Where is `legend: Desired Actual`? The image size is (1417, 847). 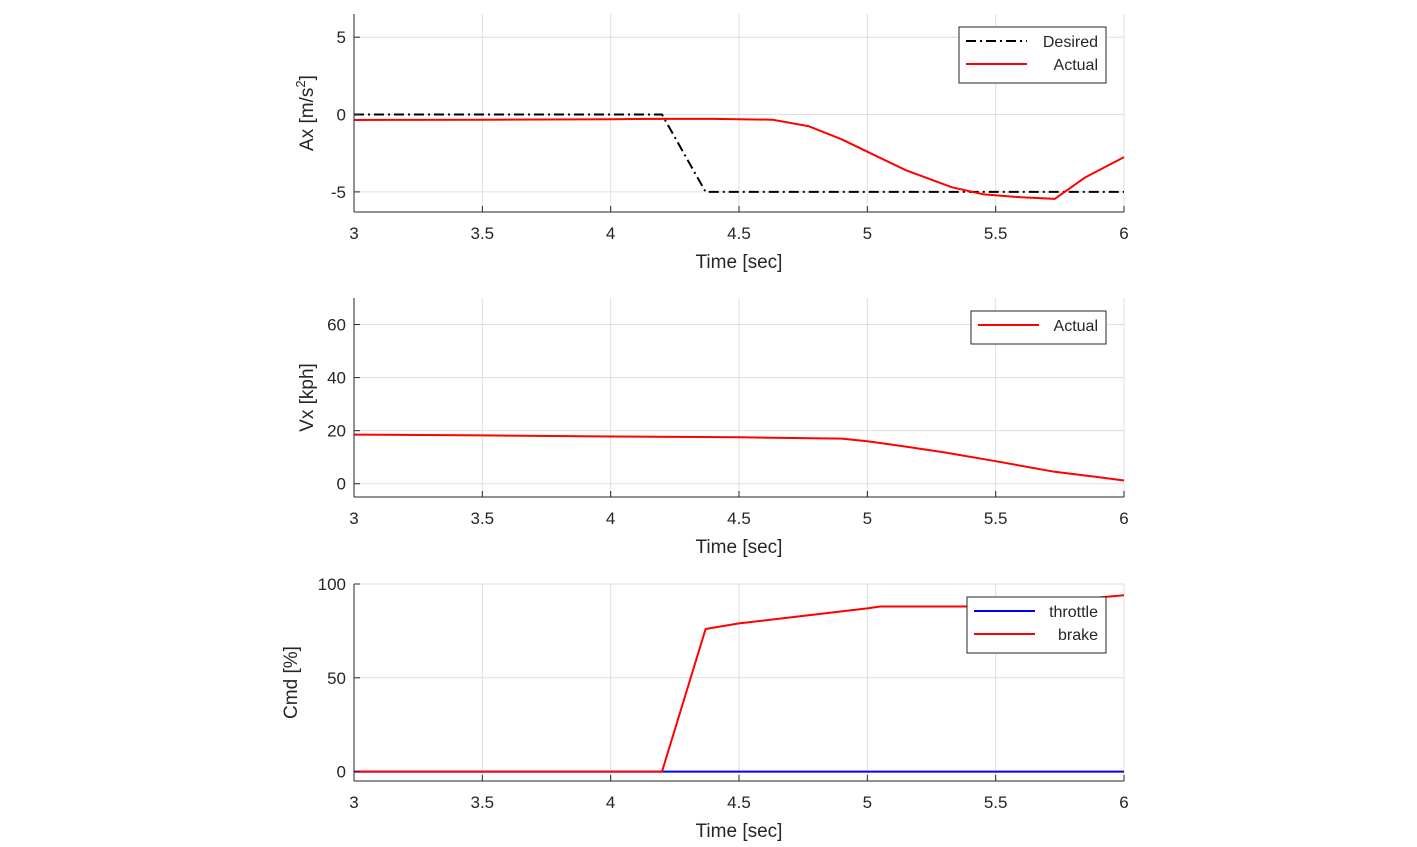
legend: Desired Actual is located at coordinates (1032, 55).